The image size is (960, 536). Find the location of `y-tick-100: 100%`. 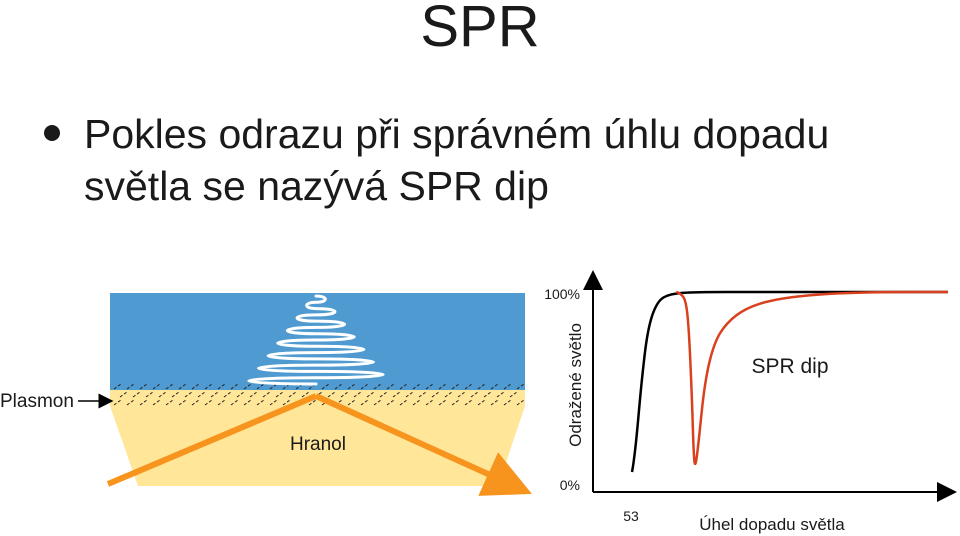

y-tick-100: 100% is located at coordinates (562, 294).